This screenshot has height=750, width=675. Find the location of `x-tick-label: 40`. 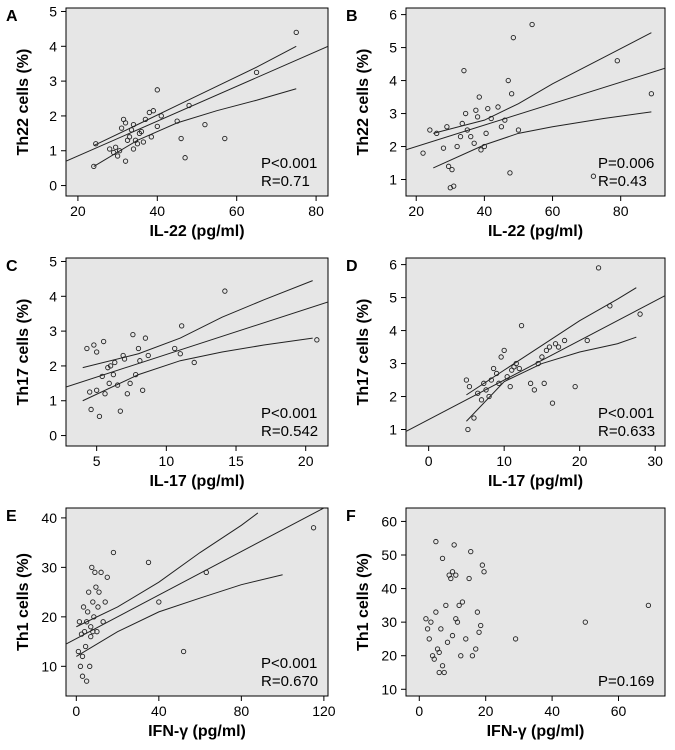

x-tick-label: 40 is located at coordinates (485, 211).